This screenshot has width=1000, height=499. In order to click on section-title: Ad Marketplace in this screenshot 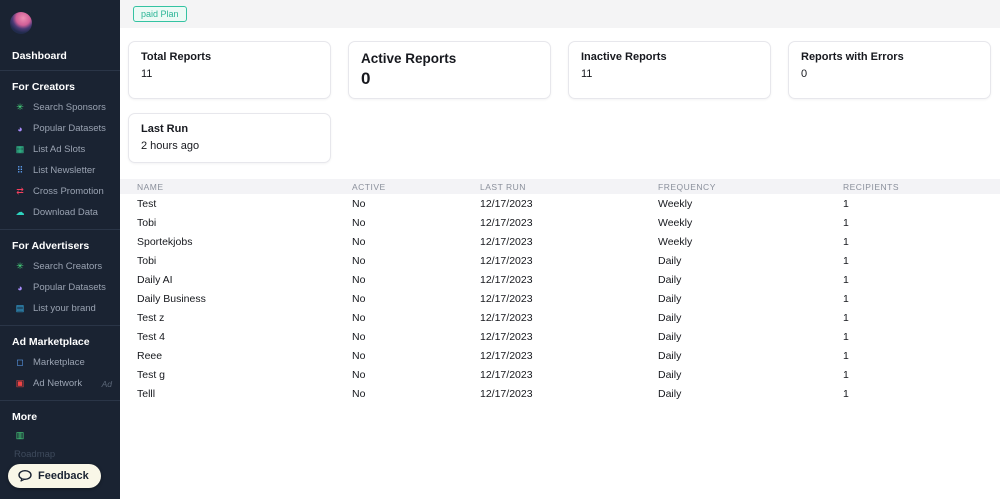, I will do `click(51, 342)`.